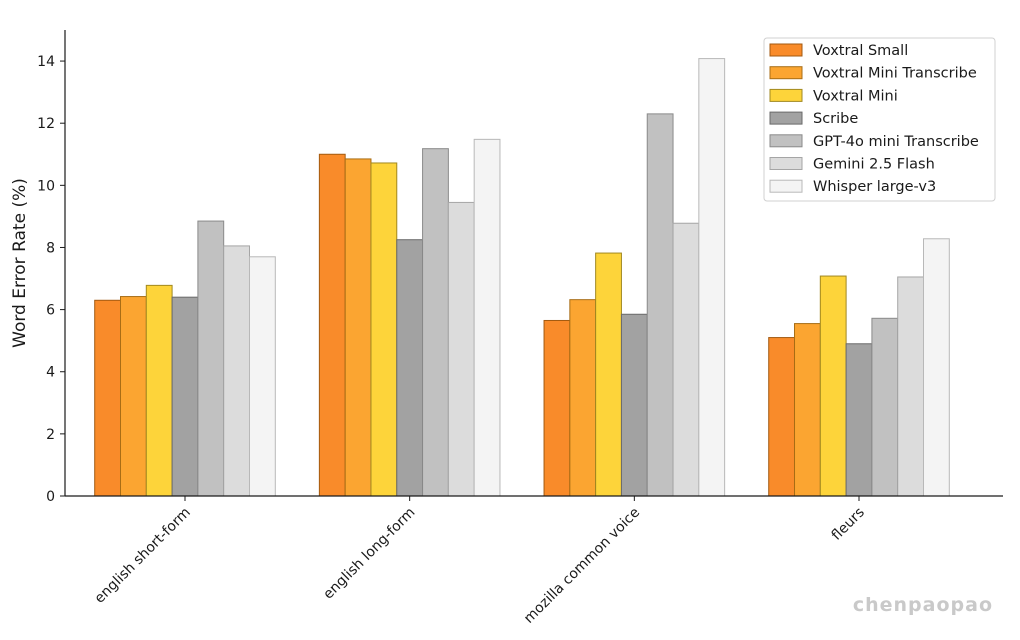  I want to click on y-tick-label: 0, so click(50, 497).